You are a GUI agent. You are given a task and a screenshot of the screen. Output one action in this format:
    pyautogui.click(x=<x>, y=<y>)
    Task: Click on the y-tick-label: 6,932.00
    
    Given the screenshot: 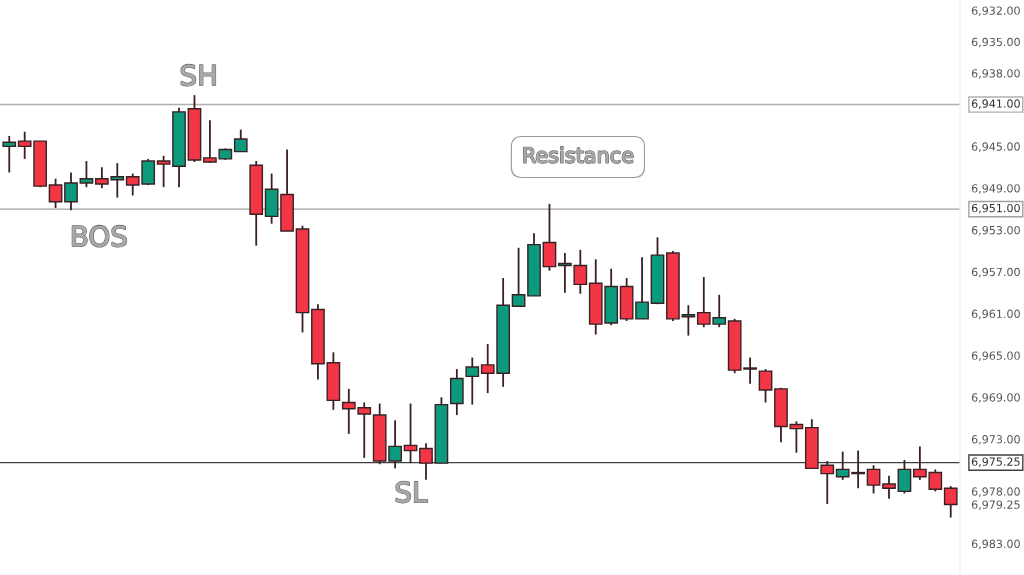 What is the action you would take?
    pyautogui.click(x=995, y=11)
    